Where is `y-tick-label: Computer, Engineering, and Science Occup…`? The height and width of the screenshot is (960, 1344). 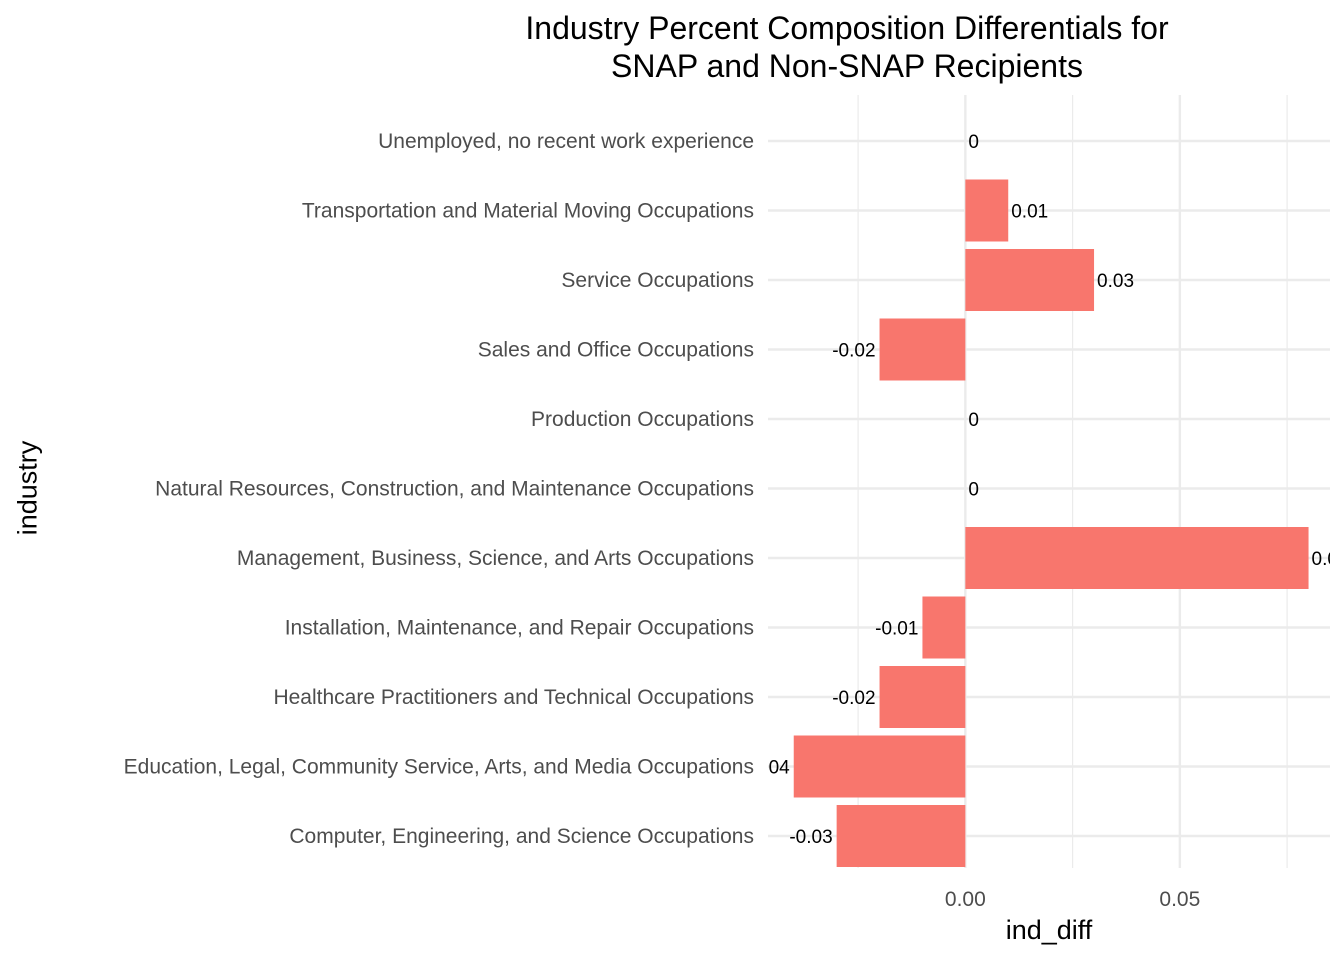 y-tick-label: Computer, Engineering, and Science Occup… is located at coordinates (521, 836).